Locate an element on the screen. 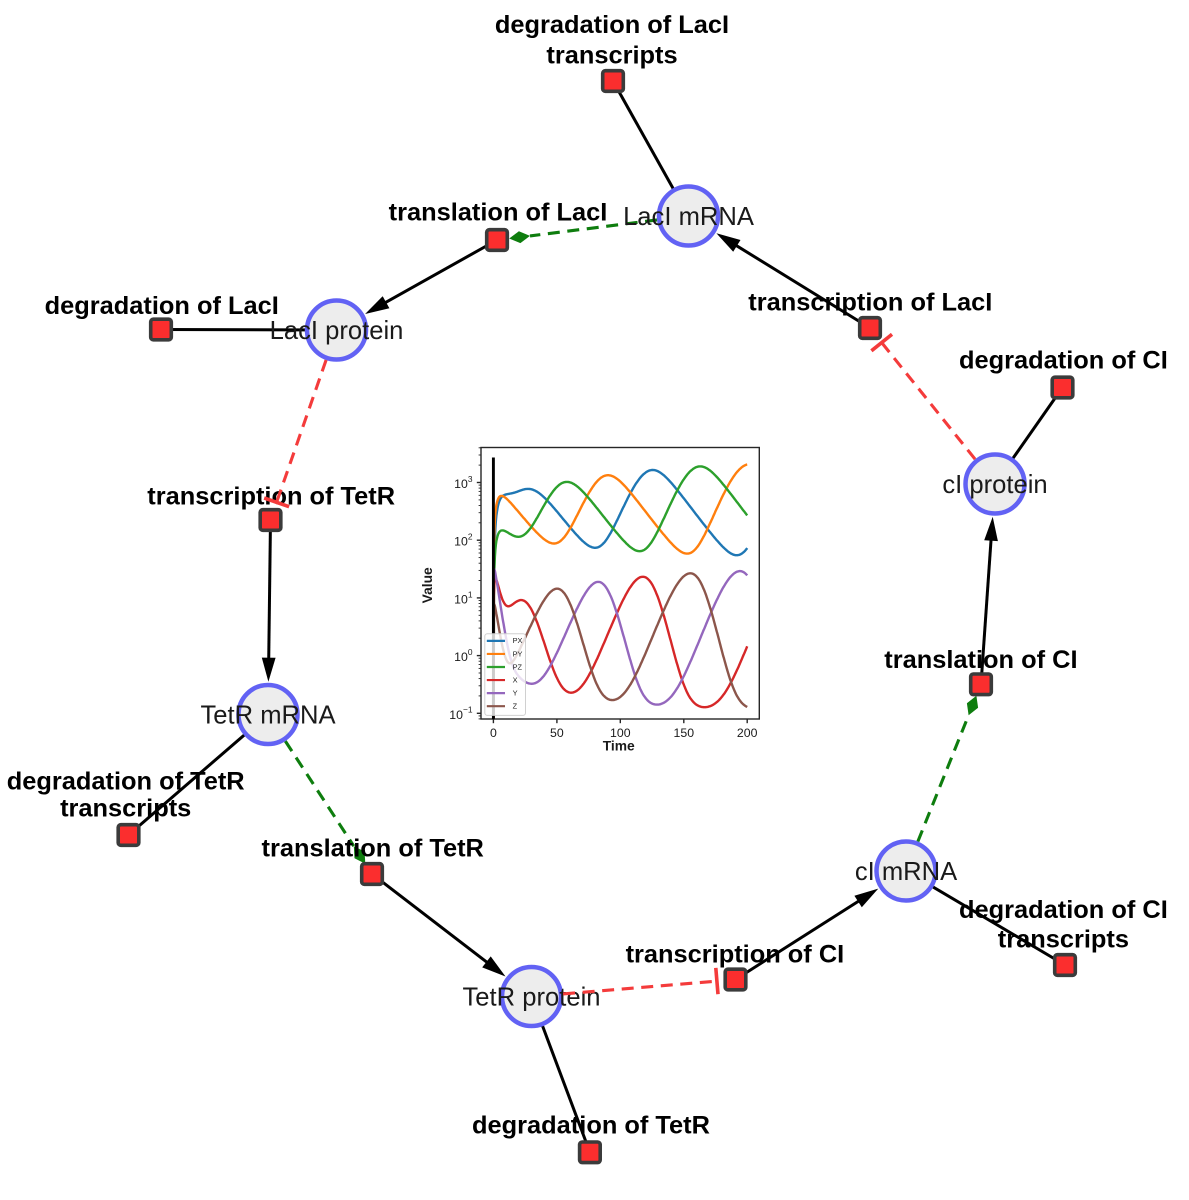 This screenshot has width=1189, height=1200. svg-text: LacI mRNA is located at coordinates (689, 217).